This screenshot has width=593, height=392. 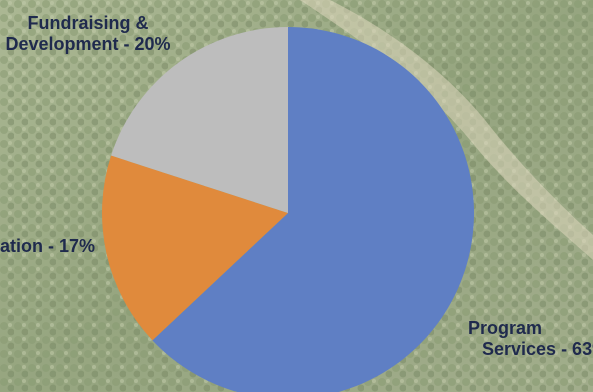 I want to click on slice-label-fundraising-development: Fundraising & Development - 20%, so click(x=87, y=33).